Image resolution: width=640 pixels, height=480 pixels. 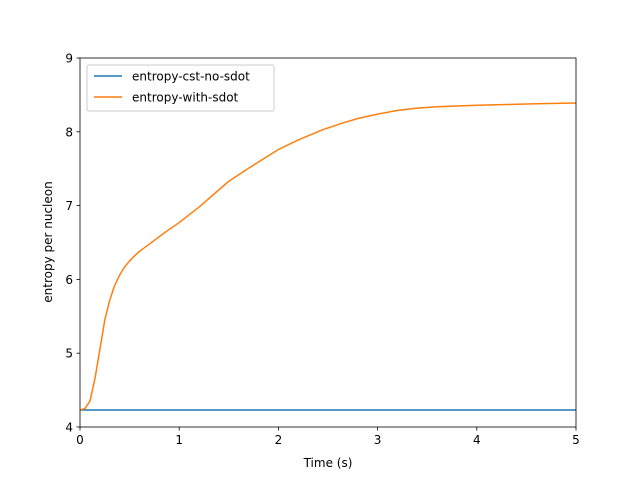 I want to click on y-tick-label: 5, so click(x=69, y=354).